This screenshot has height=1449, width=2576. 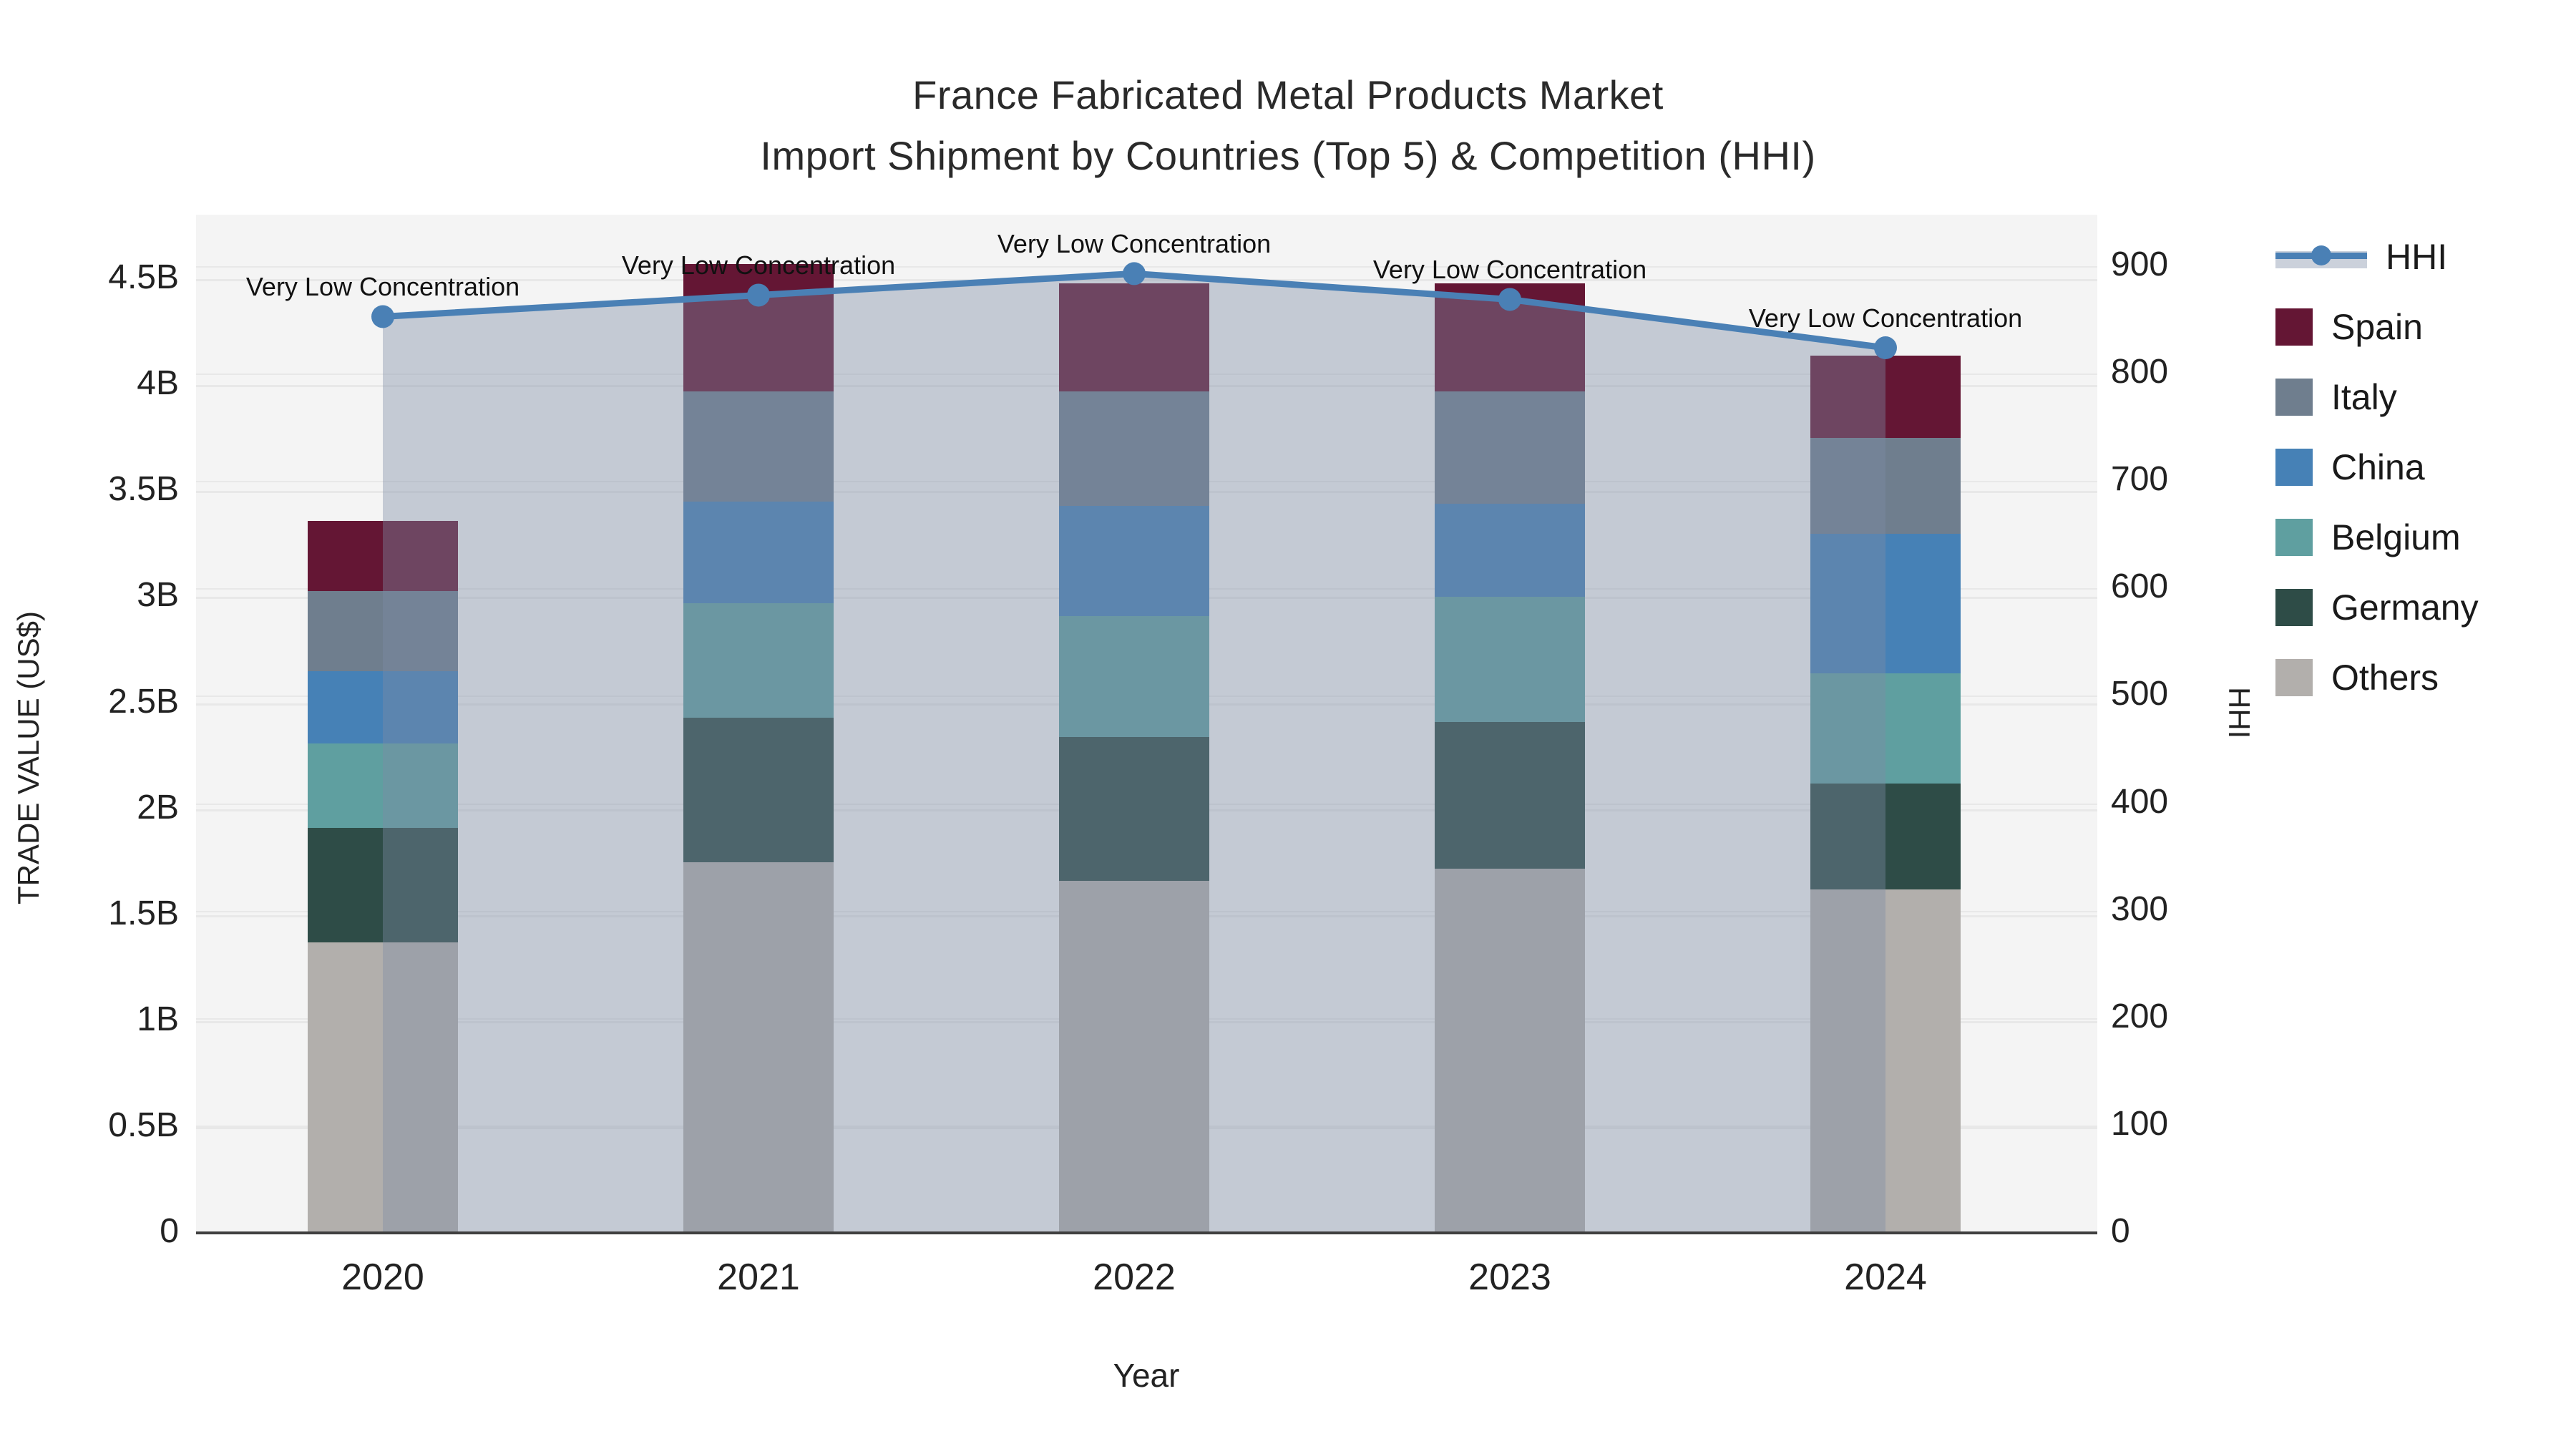 I want to click on legend-item-germany: Germany, so click(x=2377, y=607).